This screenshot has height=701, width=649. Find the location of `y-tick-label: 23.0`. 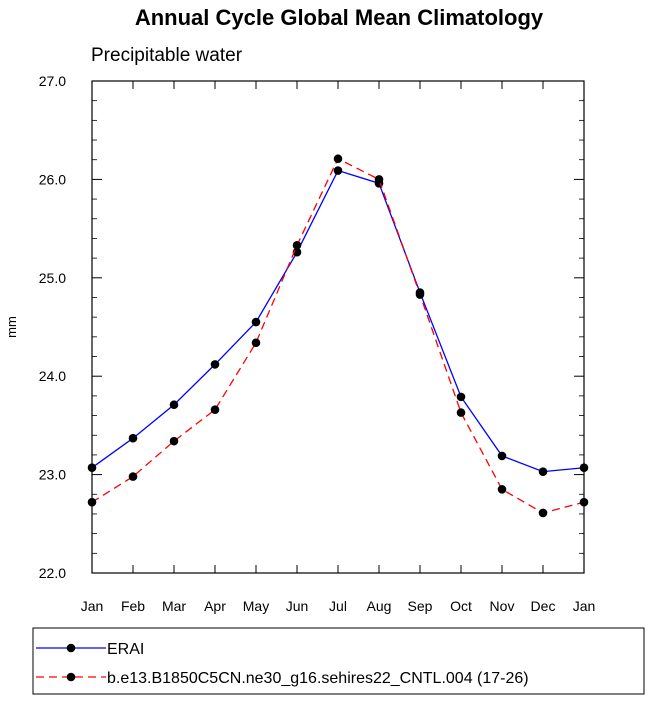

y-tick-label: 23.0 is located at coordinates (52, 475).